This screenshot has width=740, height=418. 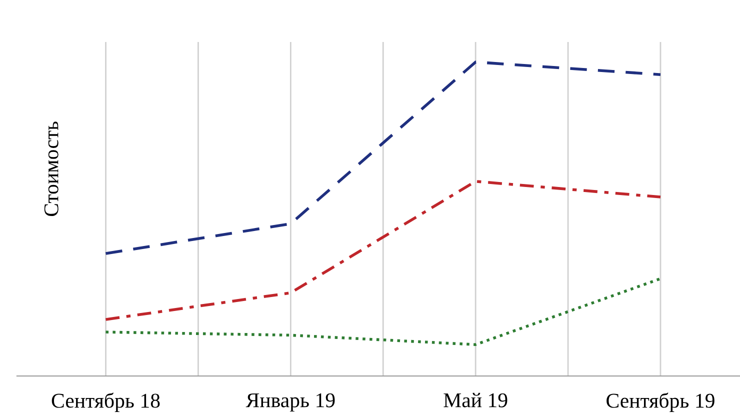 I want to click on x-tick-label: Январь 19, so click(x=290, y=402).